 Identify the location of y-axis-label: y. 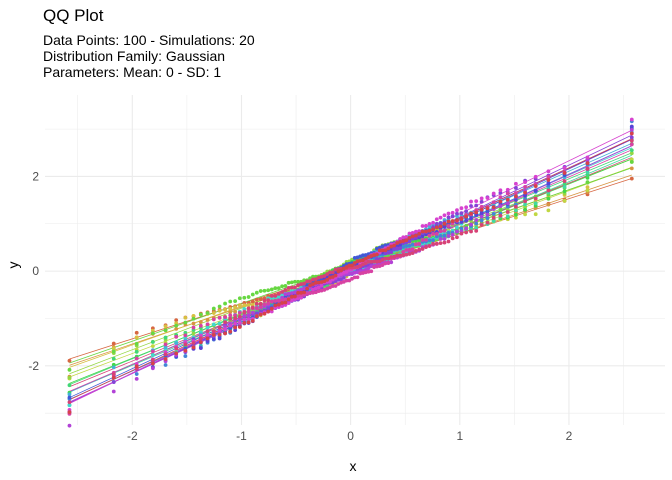
(13, 265).